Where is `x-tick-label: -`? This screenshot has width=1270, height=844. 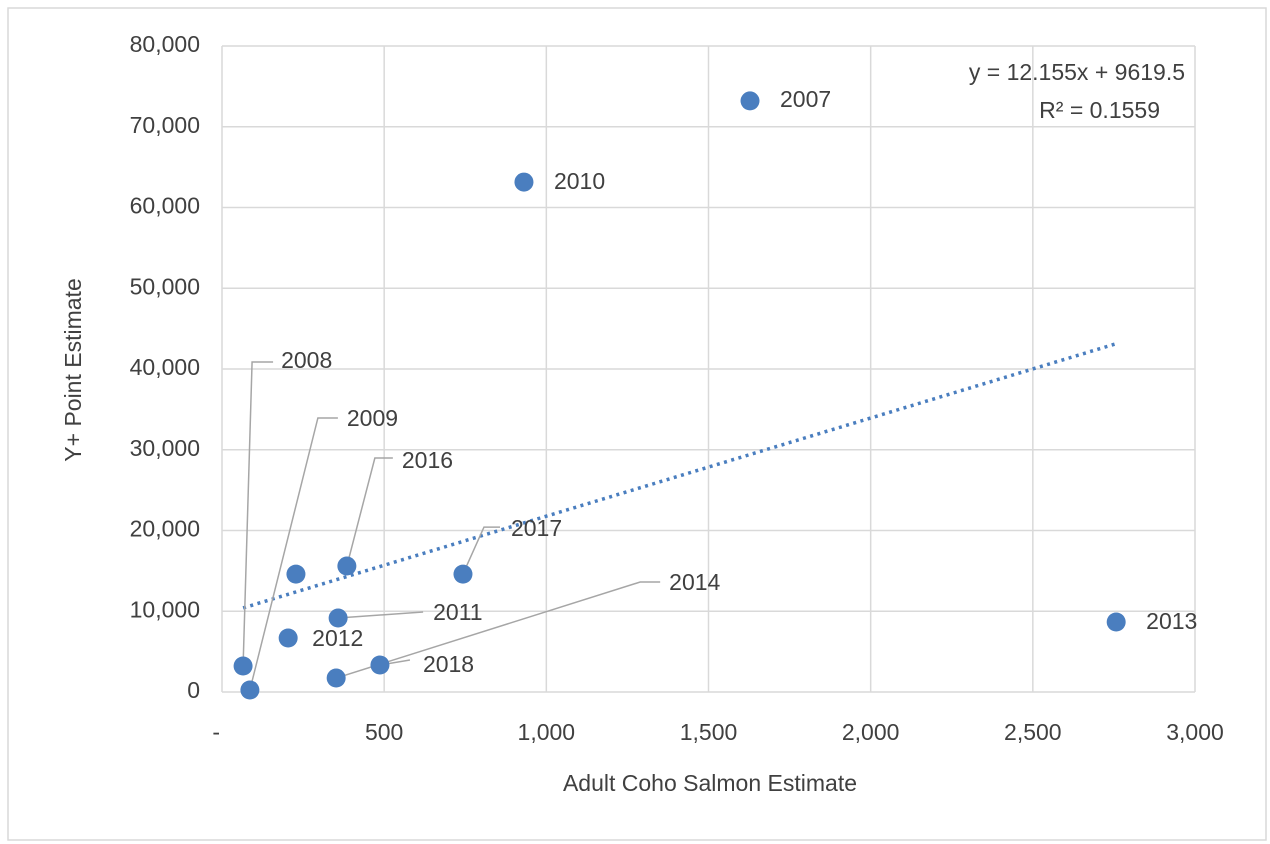
x-tick-label: - is located at coordinates (216, 732).